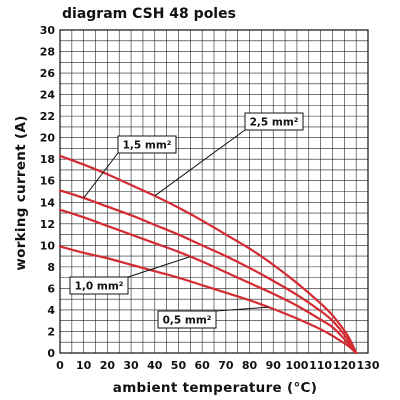  Describe the element at coordinates (51, 353) in the screenshot. I see `y-tick-label: 0` at that location.